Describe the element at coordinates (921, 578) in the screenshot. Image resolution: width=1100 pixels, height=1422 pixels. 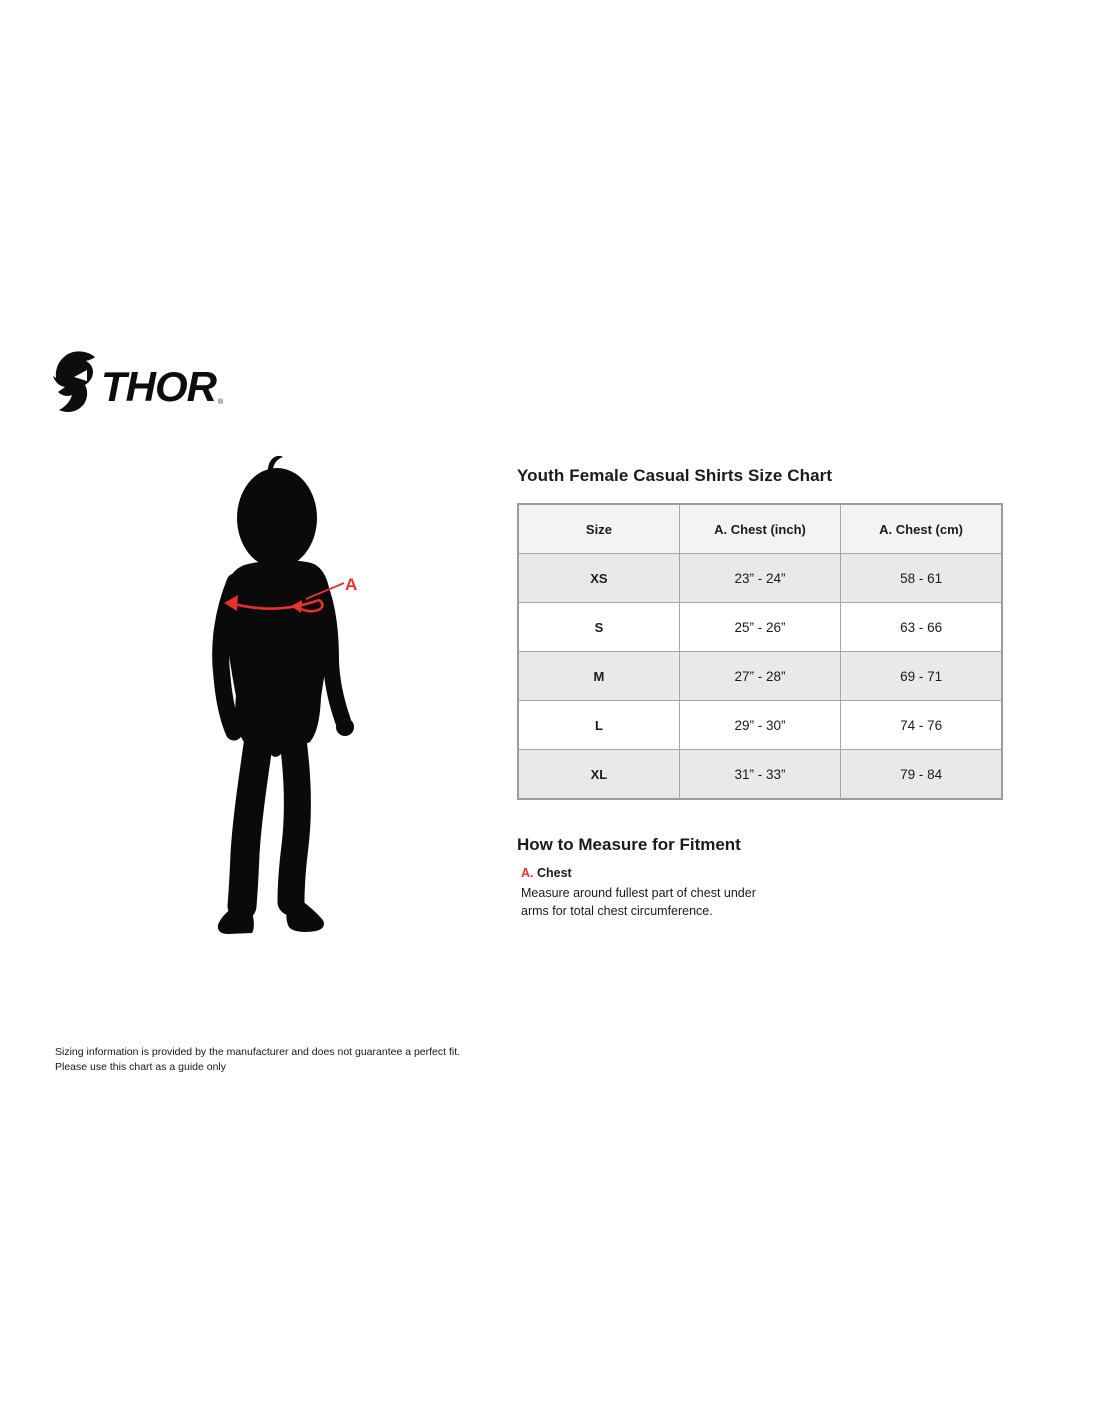
I see `cell-chest-cm: 58 - 61` at that location.